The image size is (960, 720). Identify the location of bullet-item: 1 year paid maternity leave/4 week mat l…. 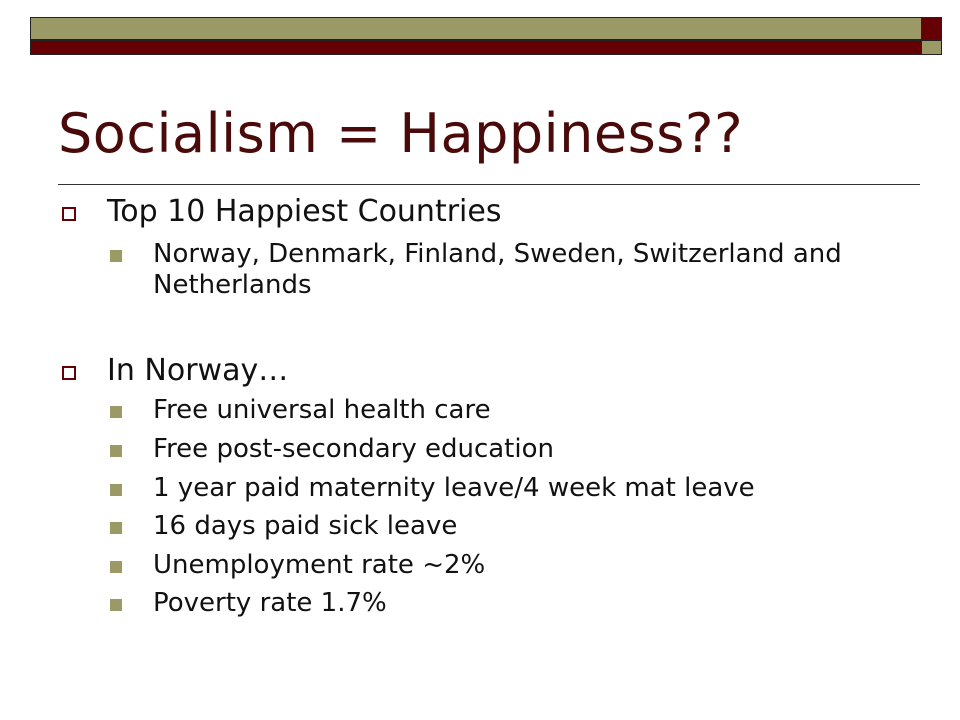
(454, 488).